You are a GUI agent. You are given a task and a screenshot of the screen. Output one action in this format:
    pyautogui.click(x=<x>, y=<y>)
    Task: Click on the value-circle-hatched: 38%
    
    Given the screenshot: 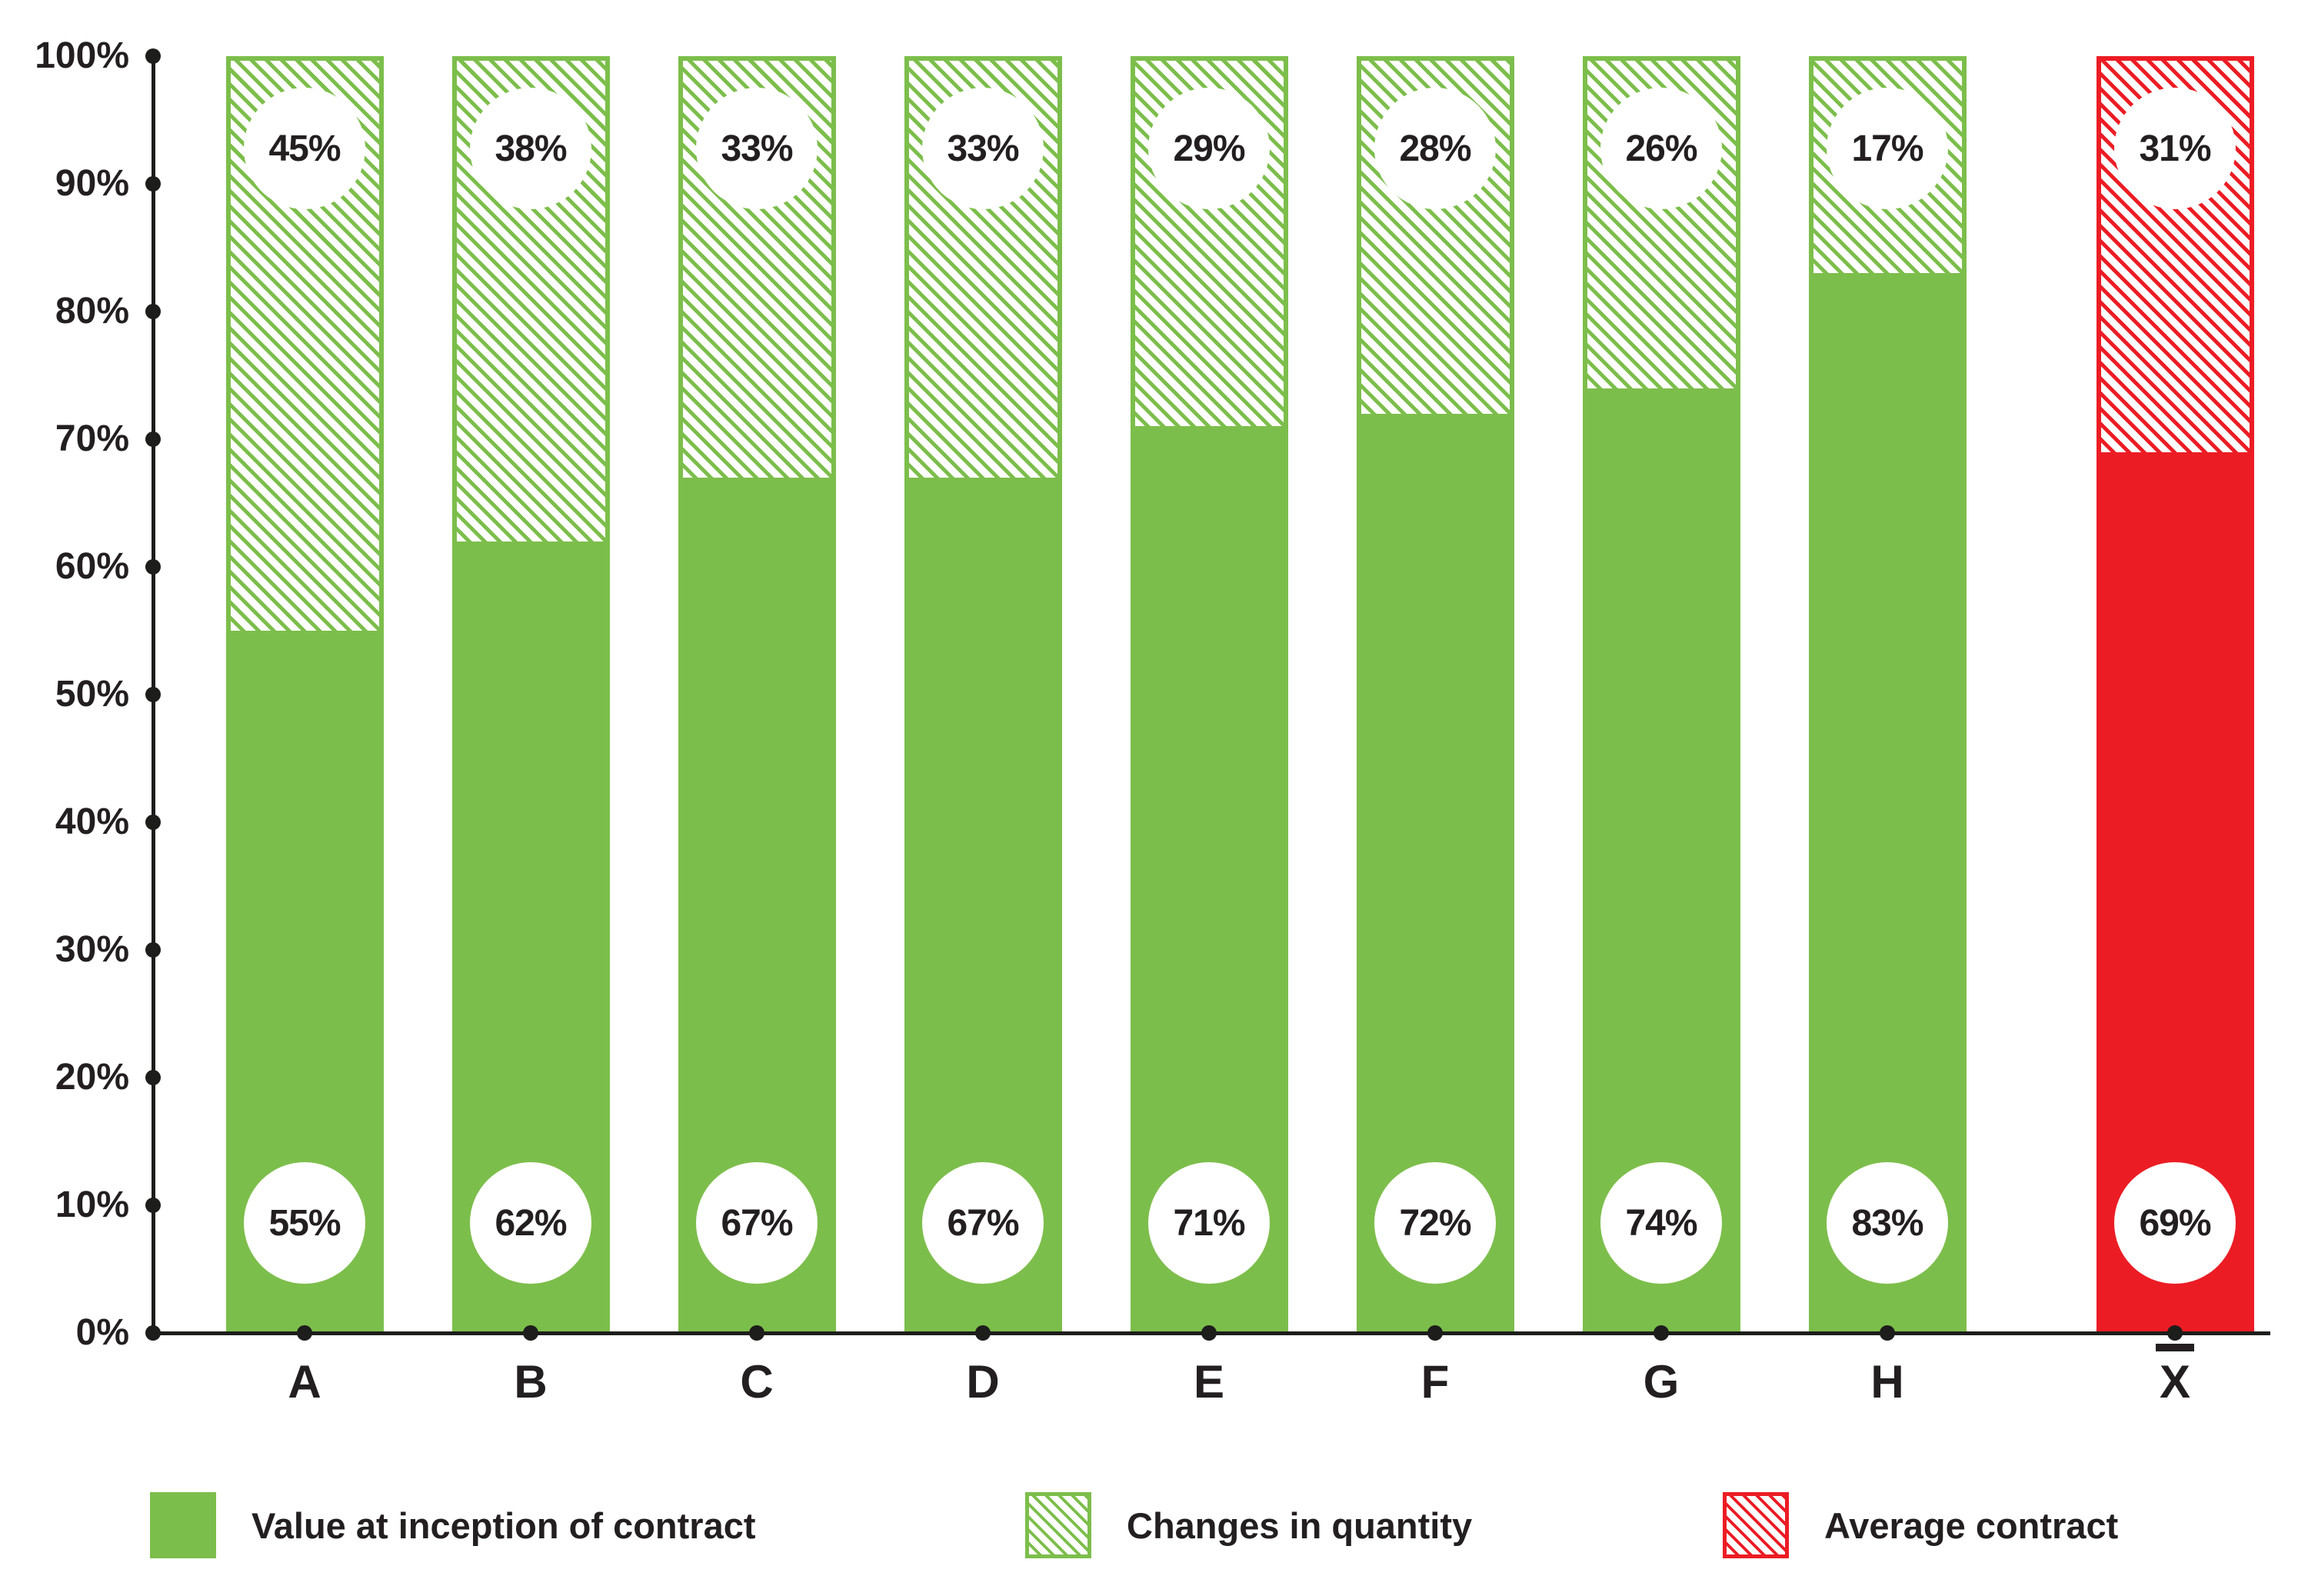 What is the action you would take?
    pyautogui.click(x=530, y=148)
    